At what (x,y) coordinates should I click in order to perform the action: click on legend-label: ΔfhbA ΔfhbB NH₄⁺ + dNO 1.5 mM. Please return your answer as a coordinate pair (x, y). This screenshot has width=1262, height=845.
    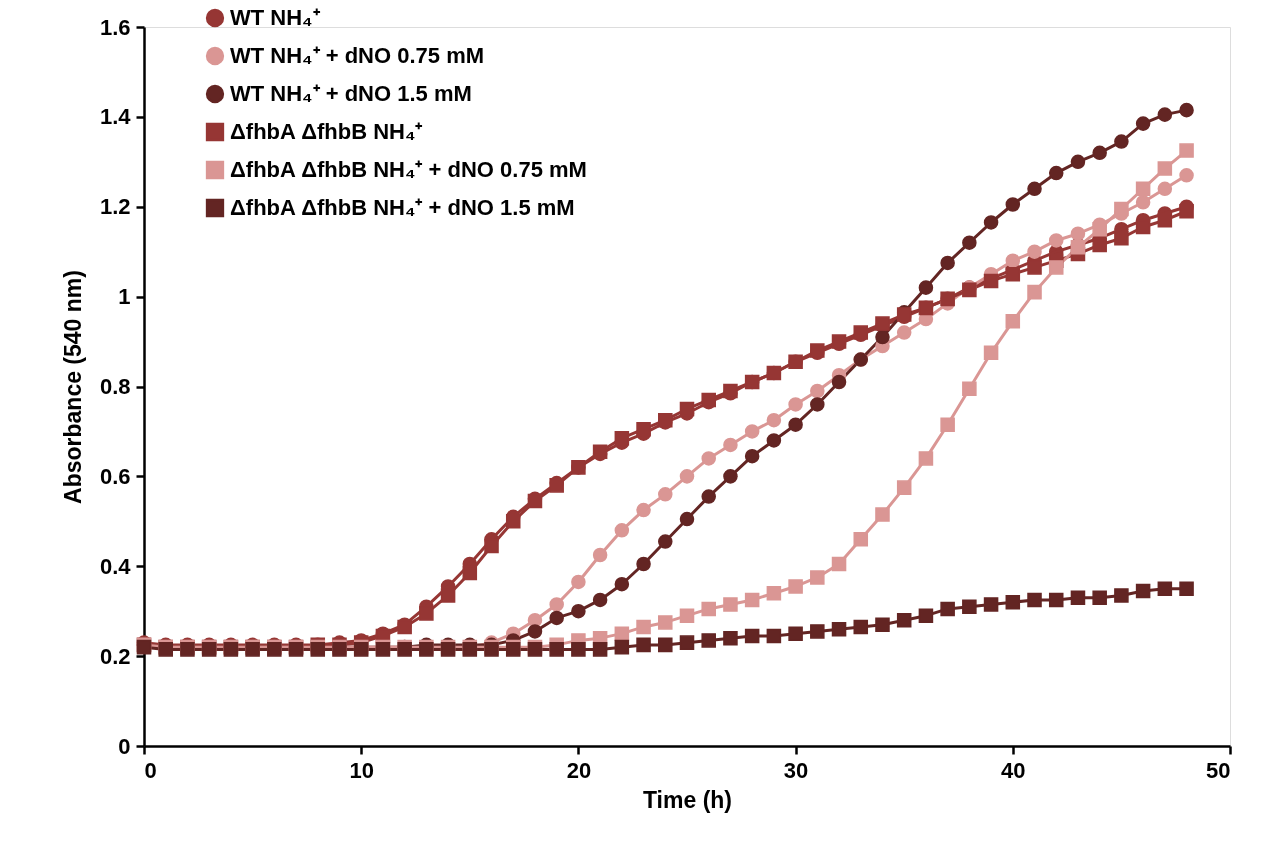
    Looking at the image, I should click on (402, 207).